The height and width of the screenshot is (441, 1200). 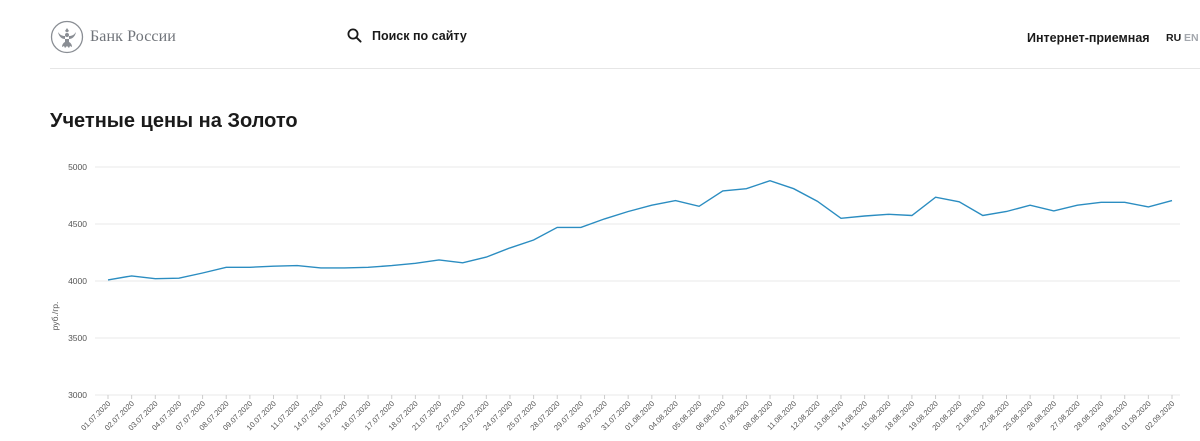 I want to click on search-icon, so click(x=354, y=35).